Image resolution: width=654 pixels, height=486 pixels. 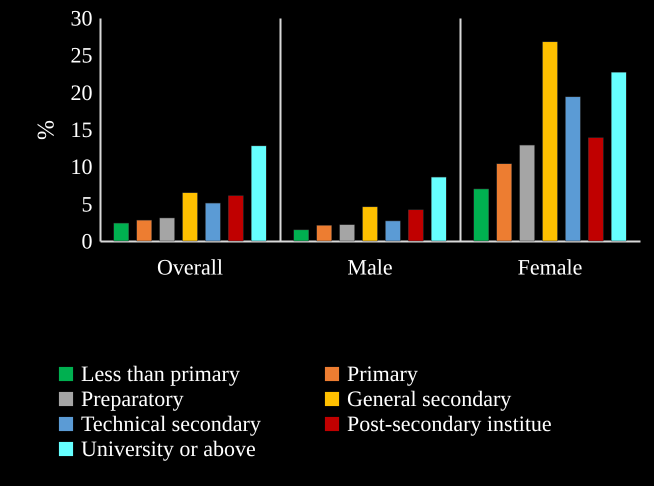 I want to click on x-tick-label: Overall, so click(x=190, y=267).